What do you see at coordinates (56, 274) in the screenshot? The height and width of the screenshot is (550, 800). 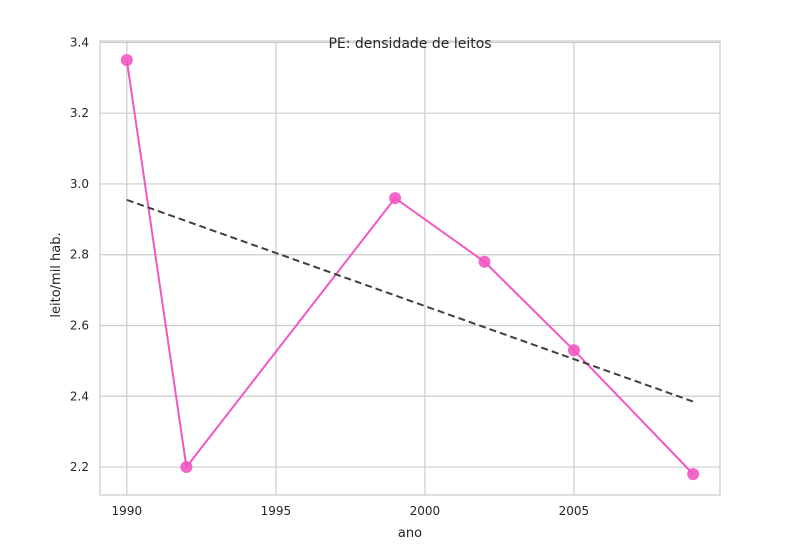 I see `y-axis-label: leito/mil hab.` at bounding box center [56, 274].